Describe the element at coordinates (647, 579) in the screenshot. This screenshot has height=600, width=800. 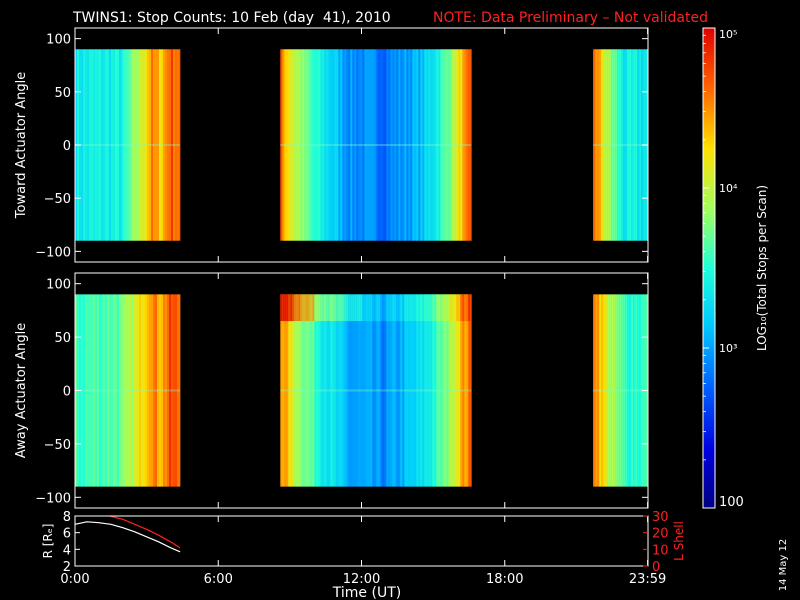
I see `x-tick-label: 23:59` at that location.